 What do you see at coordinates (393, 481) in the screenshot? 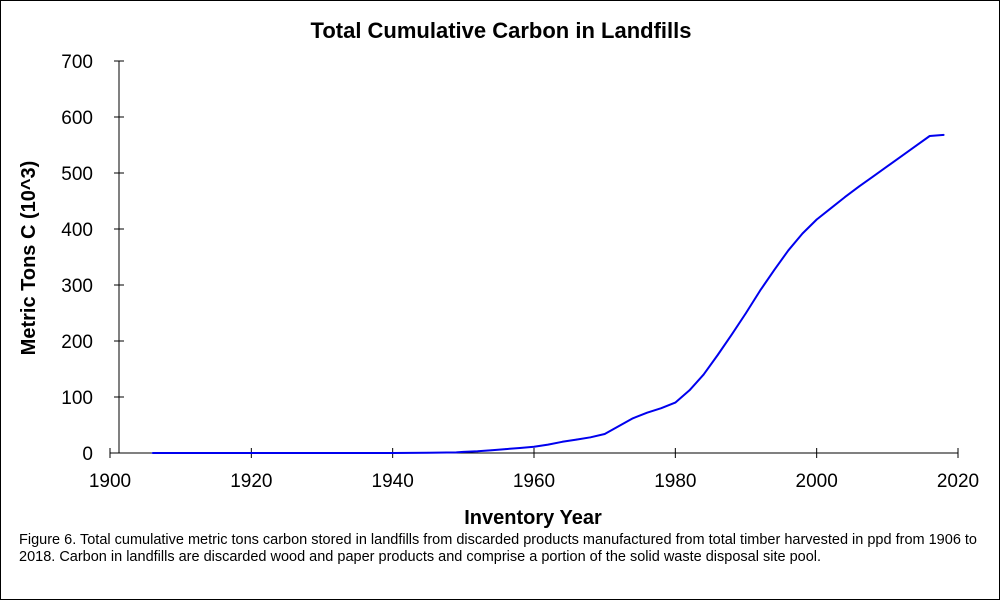
I see `x-tick-label: 1940` at bounding box center [393, 481].